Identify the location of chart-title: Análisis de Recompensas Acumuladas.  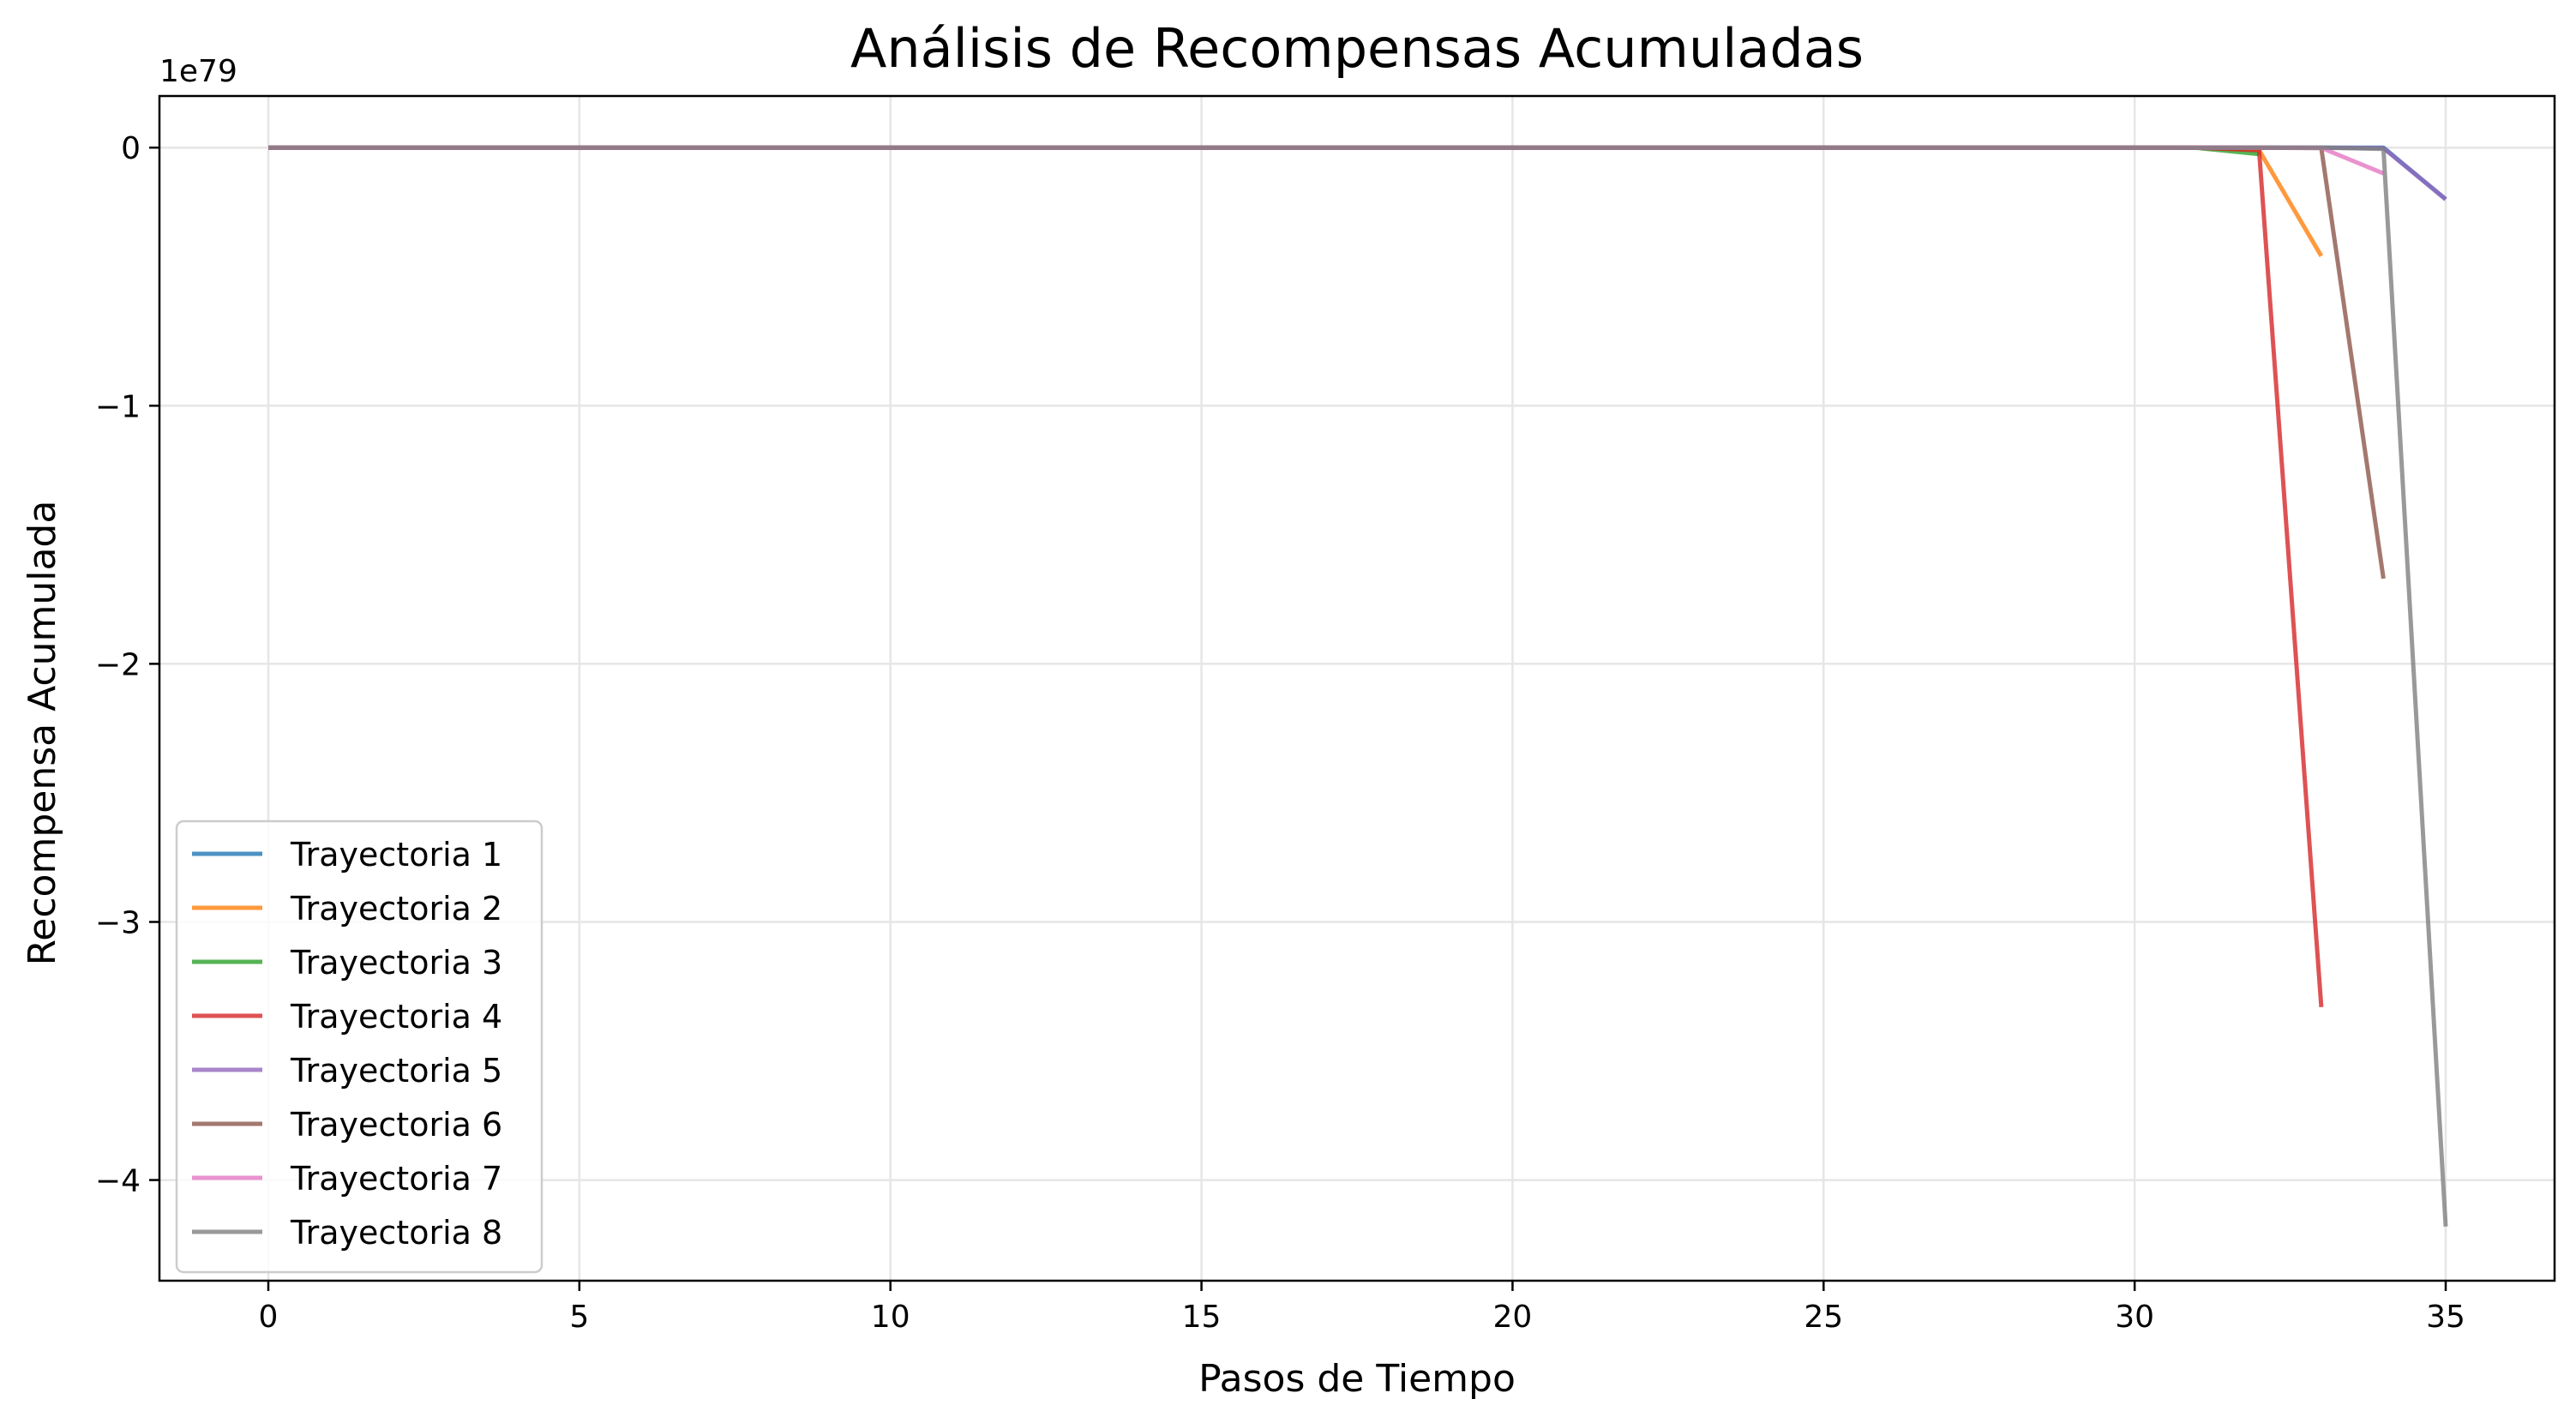
(1357, 49).